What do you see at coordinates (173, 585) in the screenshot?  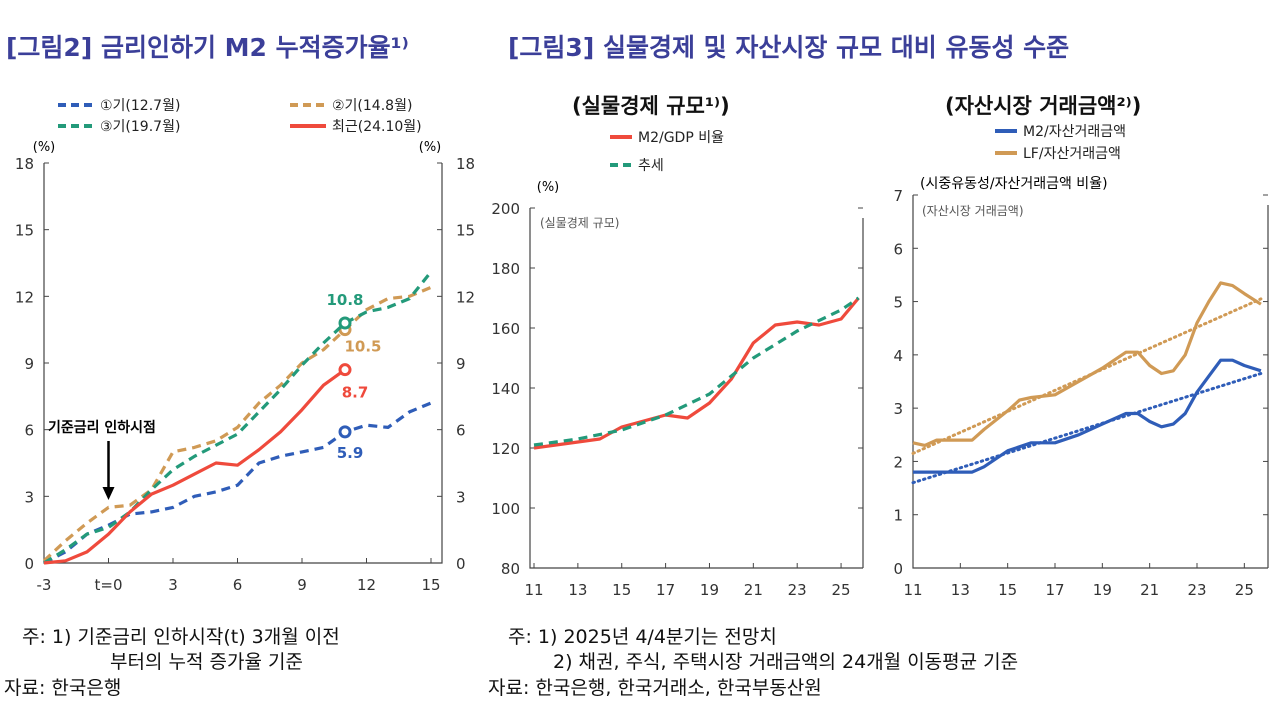 I see `x-tick-label: 3` at bounding box center [173, 585].